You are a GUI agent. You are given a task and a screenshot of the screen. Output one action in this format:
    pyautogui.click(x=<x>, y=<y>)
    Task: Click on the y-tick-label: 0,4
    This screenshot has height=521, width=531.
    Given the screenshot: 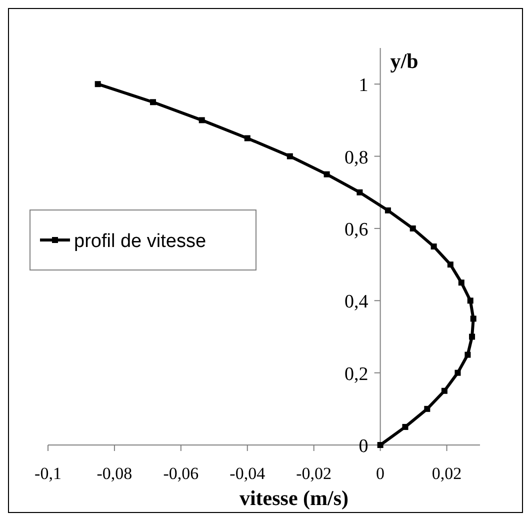 What is the action you would take?
    pyautogui.click(x=356, y=302)
    